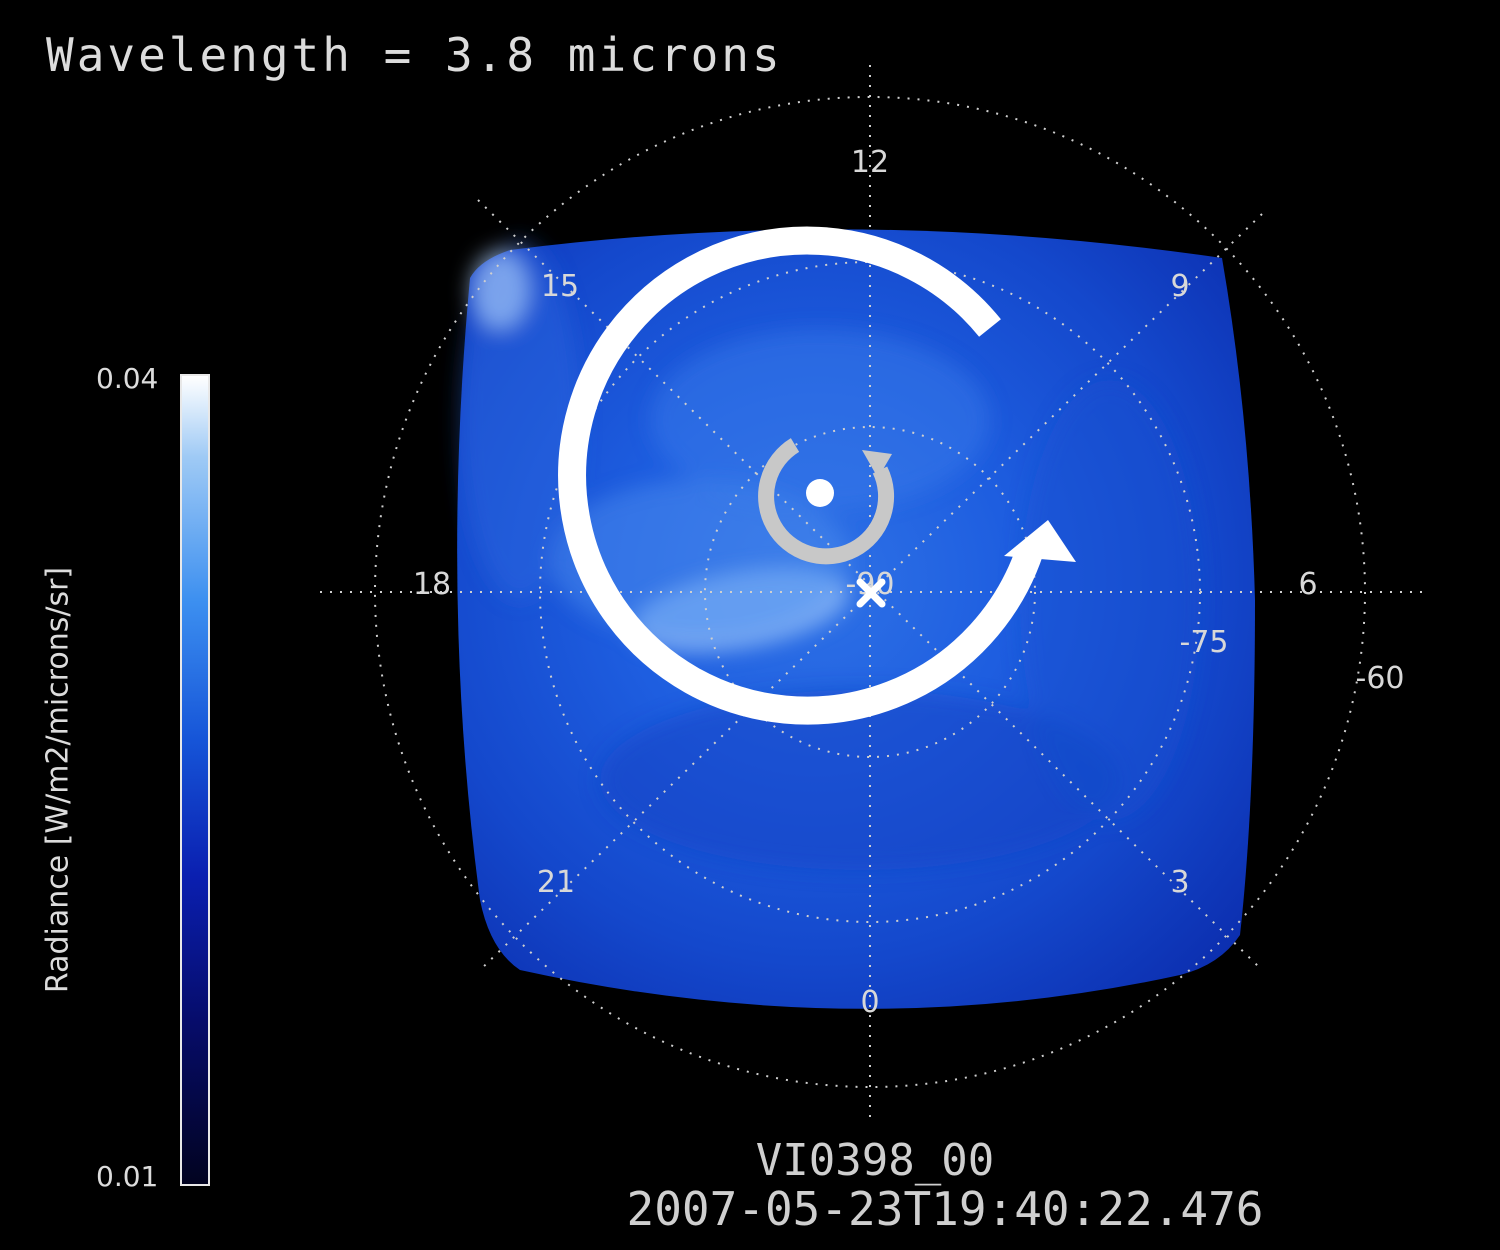  I want to click on local-time-label-3: 3, so click(1179, 882).